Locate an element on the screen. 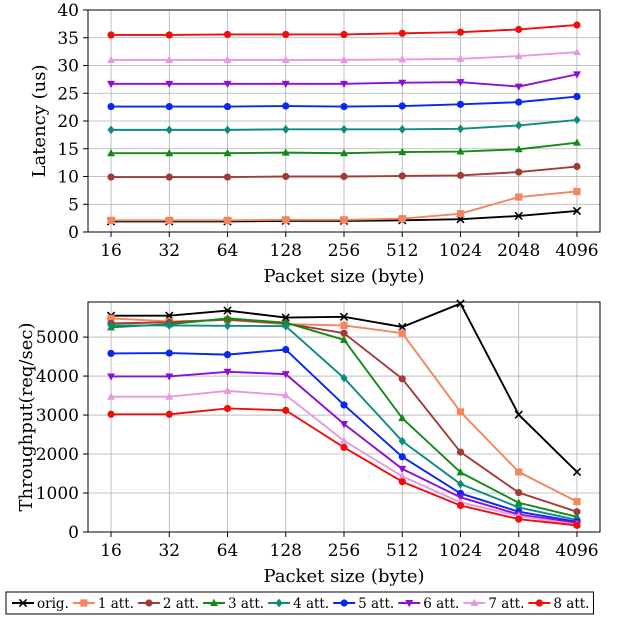  y-tick-label: 30 is located at coordinates (68, 67).